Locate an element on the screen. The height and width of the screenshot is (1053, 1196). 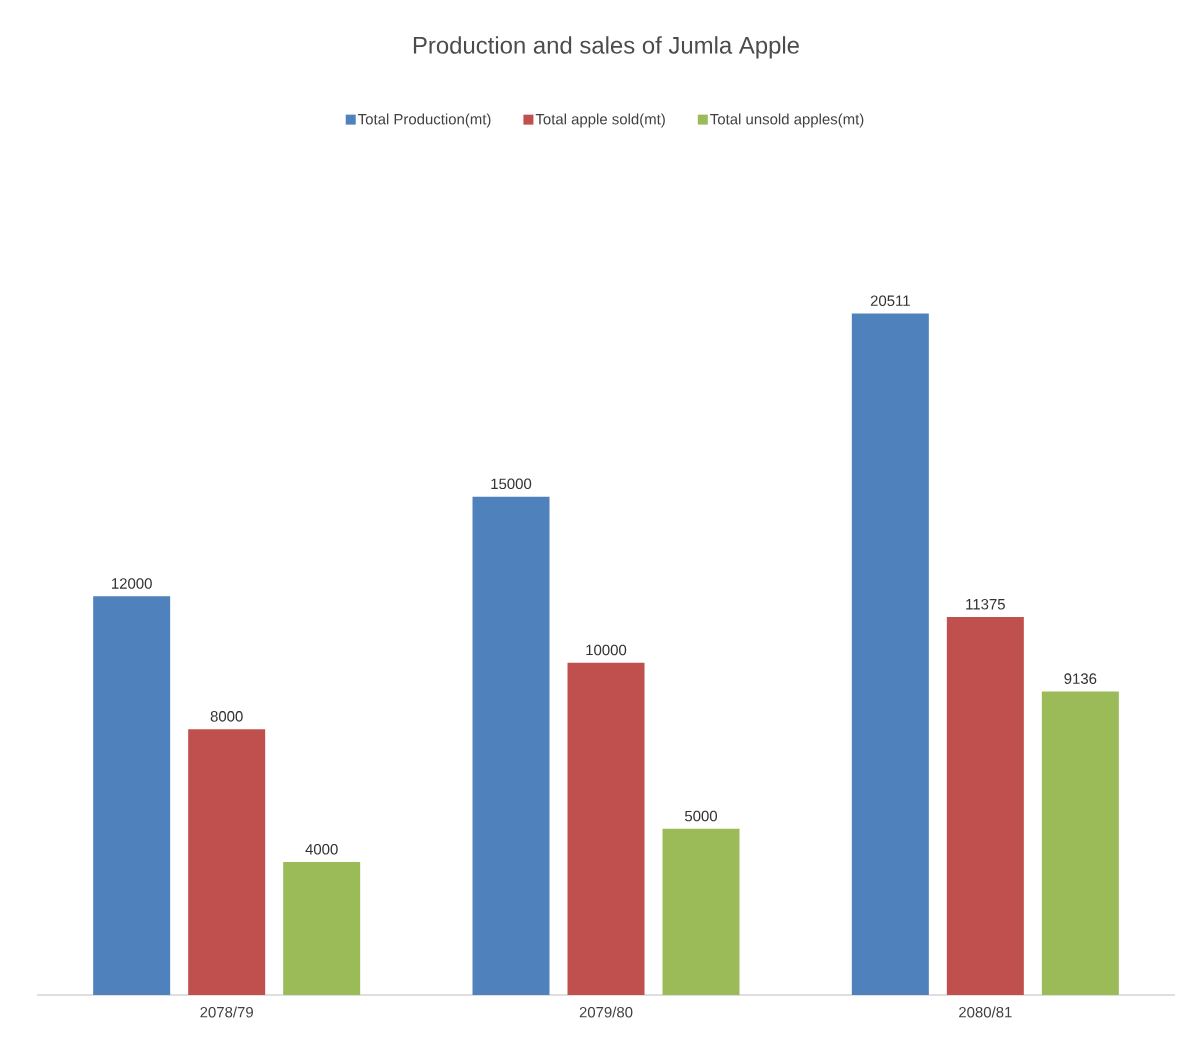
data-label: 11375 is located at coordinates (985, 604).